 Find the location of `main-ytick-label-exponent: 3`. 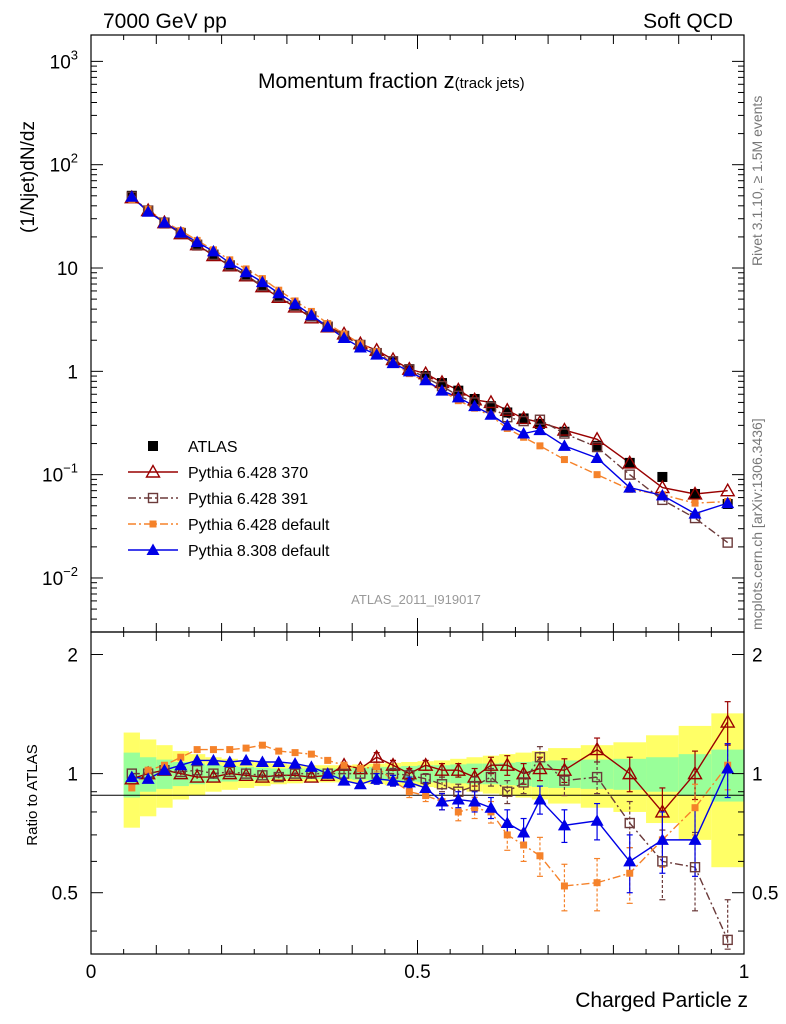

main-ytick-label-exponent: 3 is located at coordinates (74, 54).